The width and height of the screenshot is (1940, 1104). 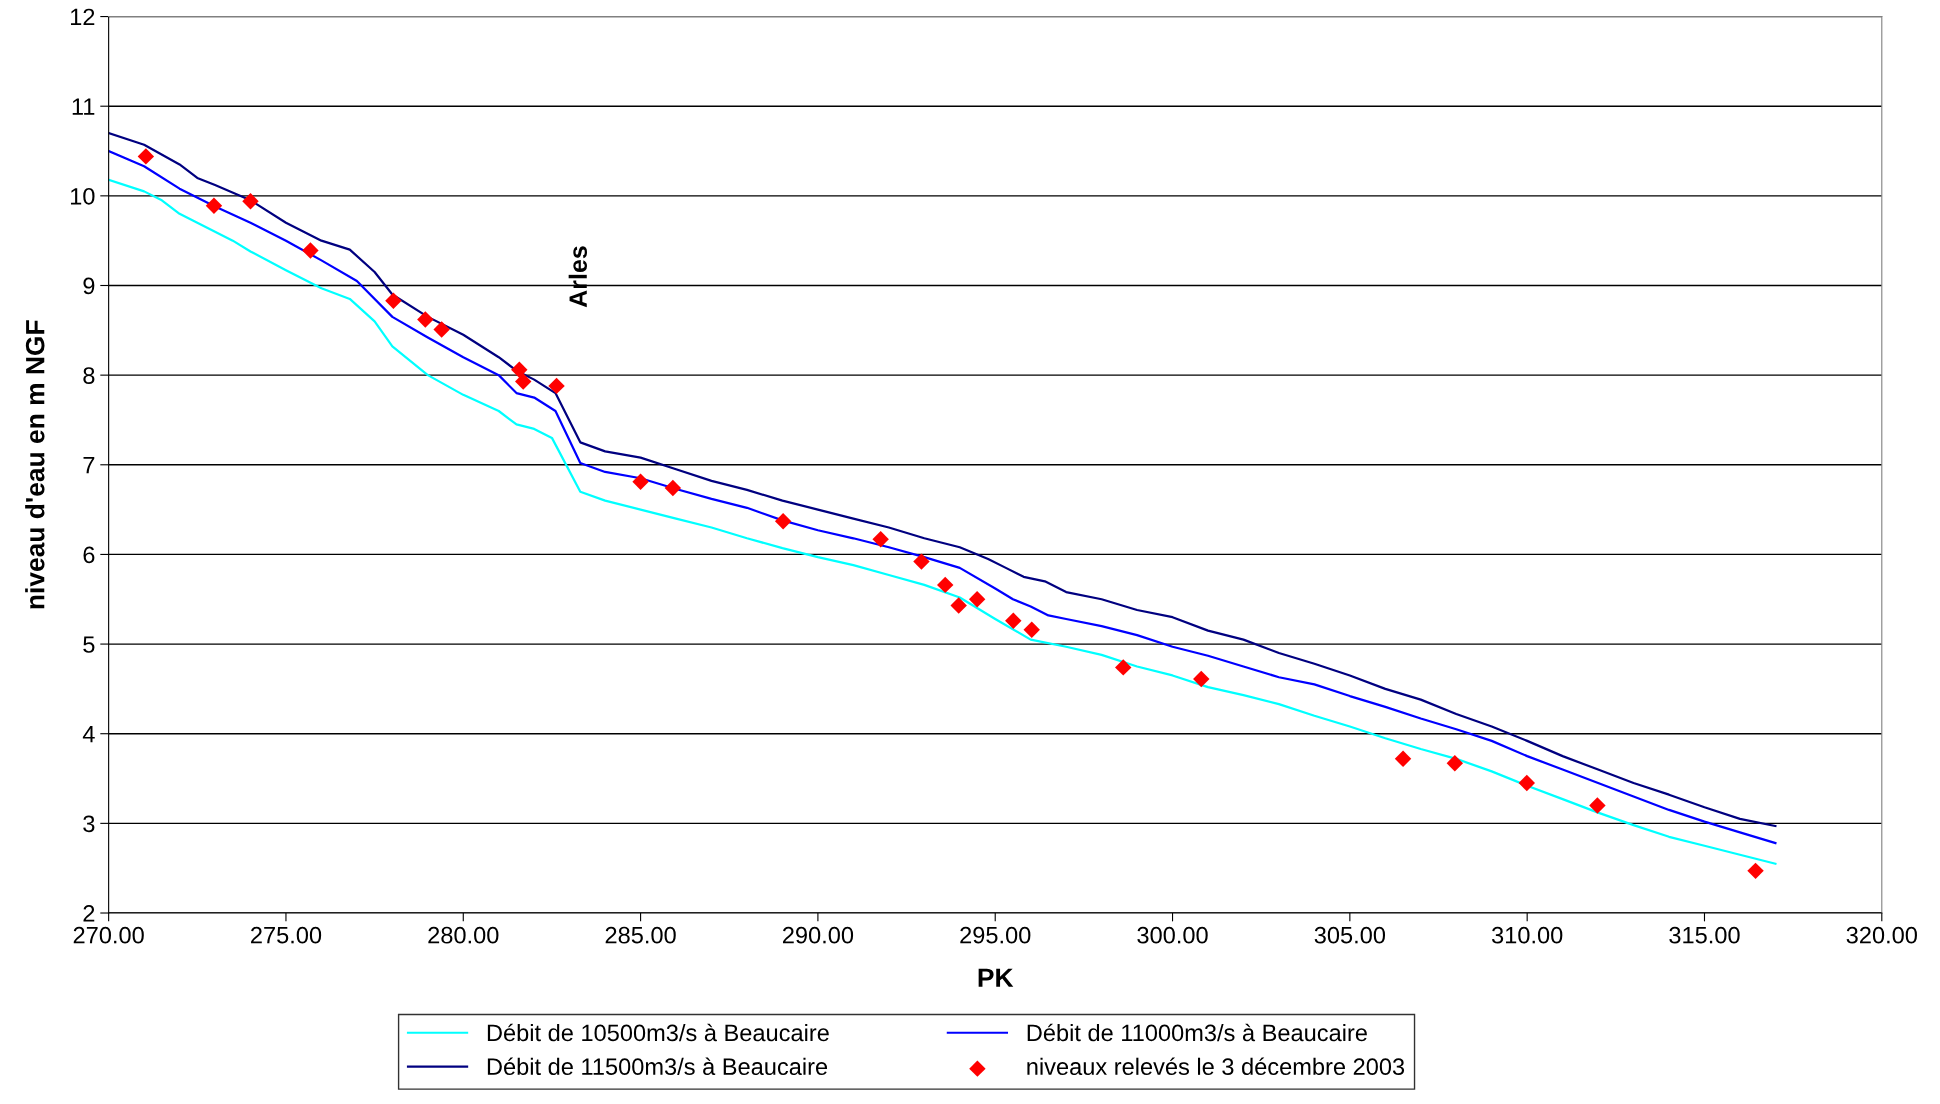 What do you see at coordinates (1197, 1032) in the screenshot?
I see `legend-label: Débit de 11000m3/s à Beaucaire` at bounding box center [1197, 1032].